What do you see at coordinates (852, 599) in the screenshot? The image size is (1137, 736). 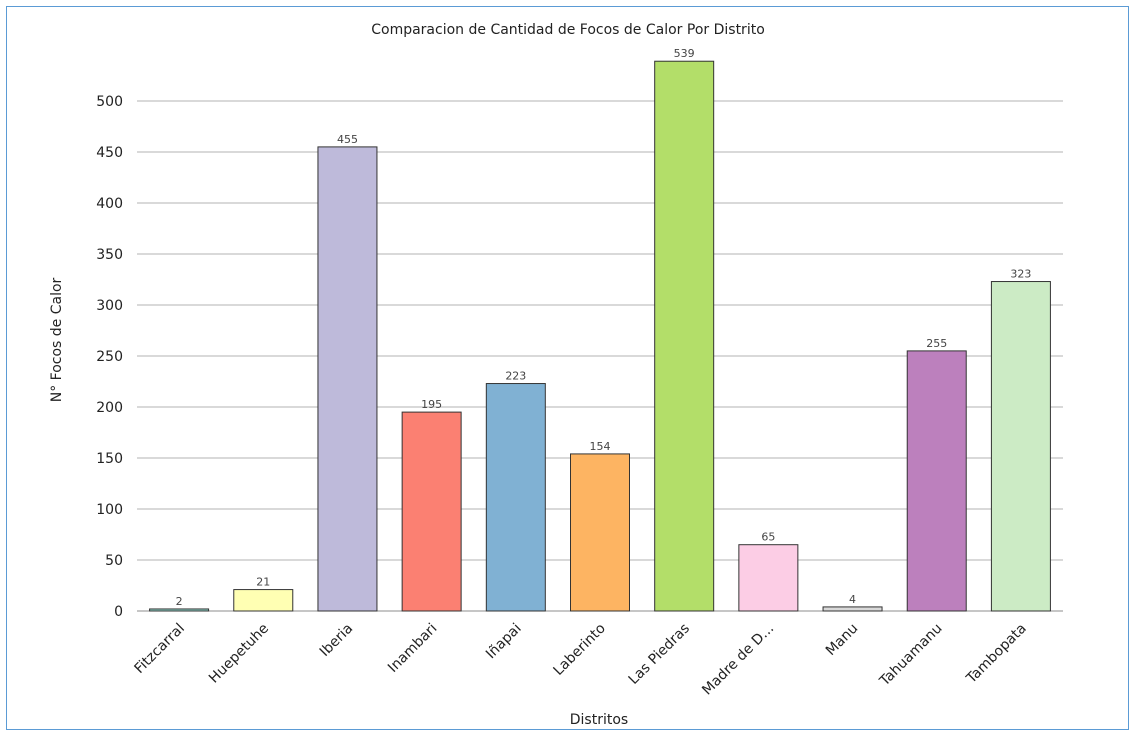 I see `data-label: 4` at bounding box center [852, 599].